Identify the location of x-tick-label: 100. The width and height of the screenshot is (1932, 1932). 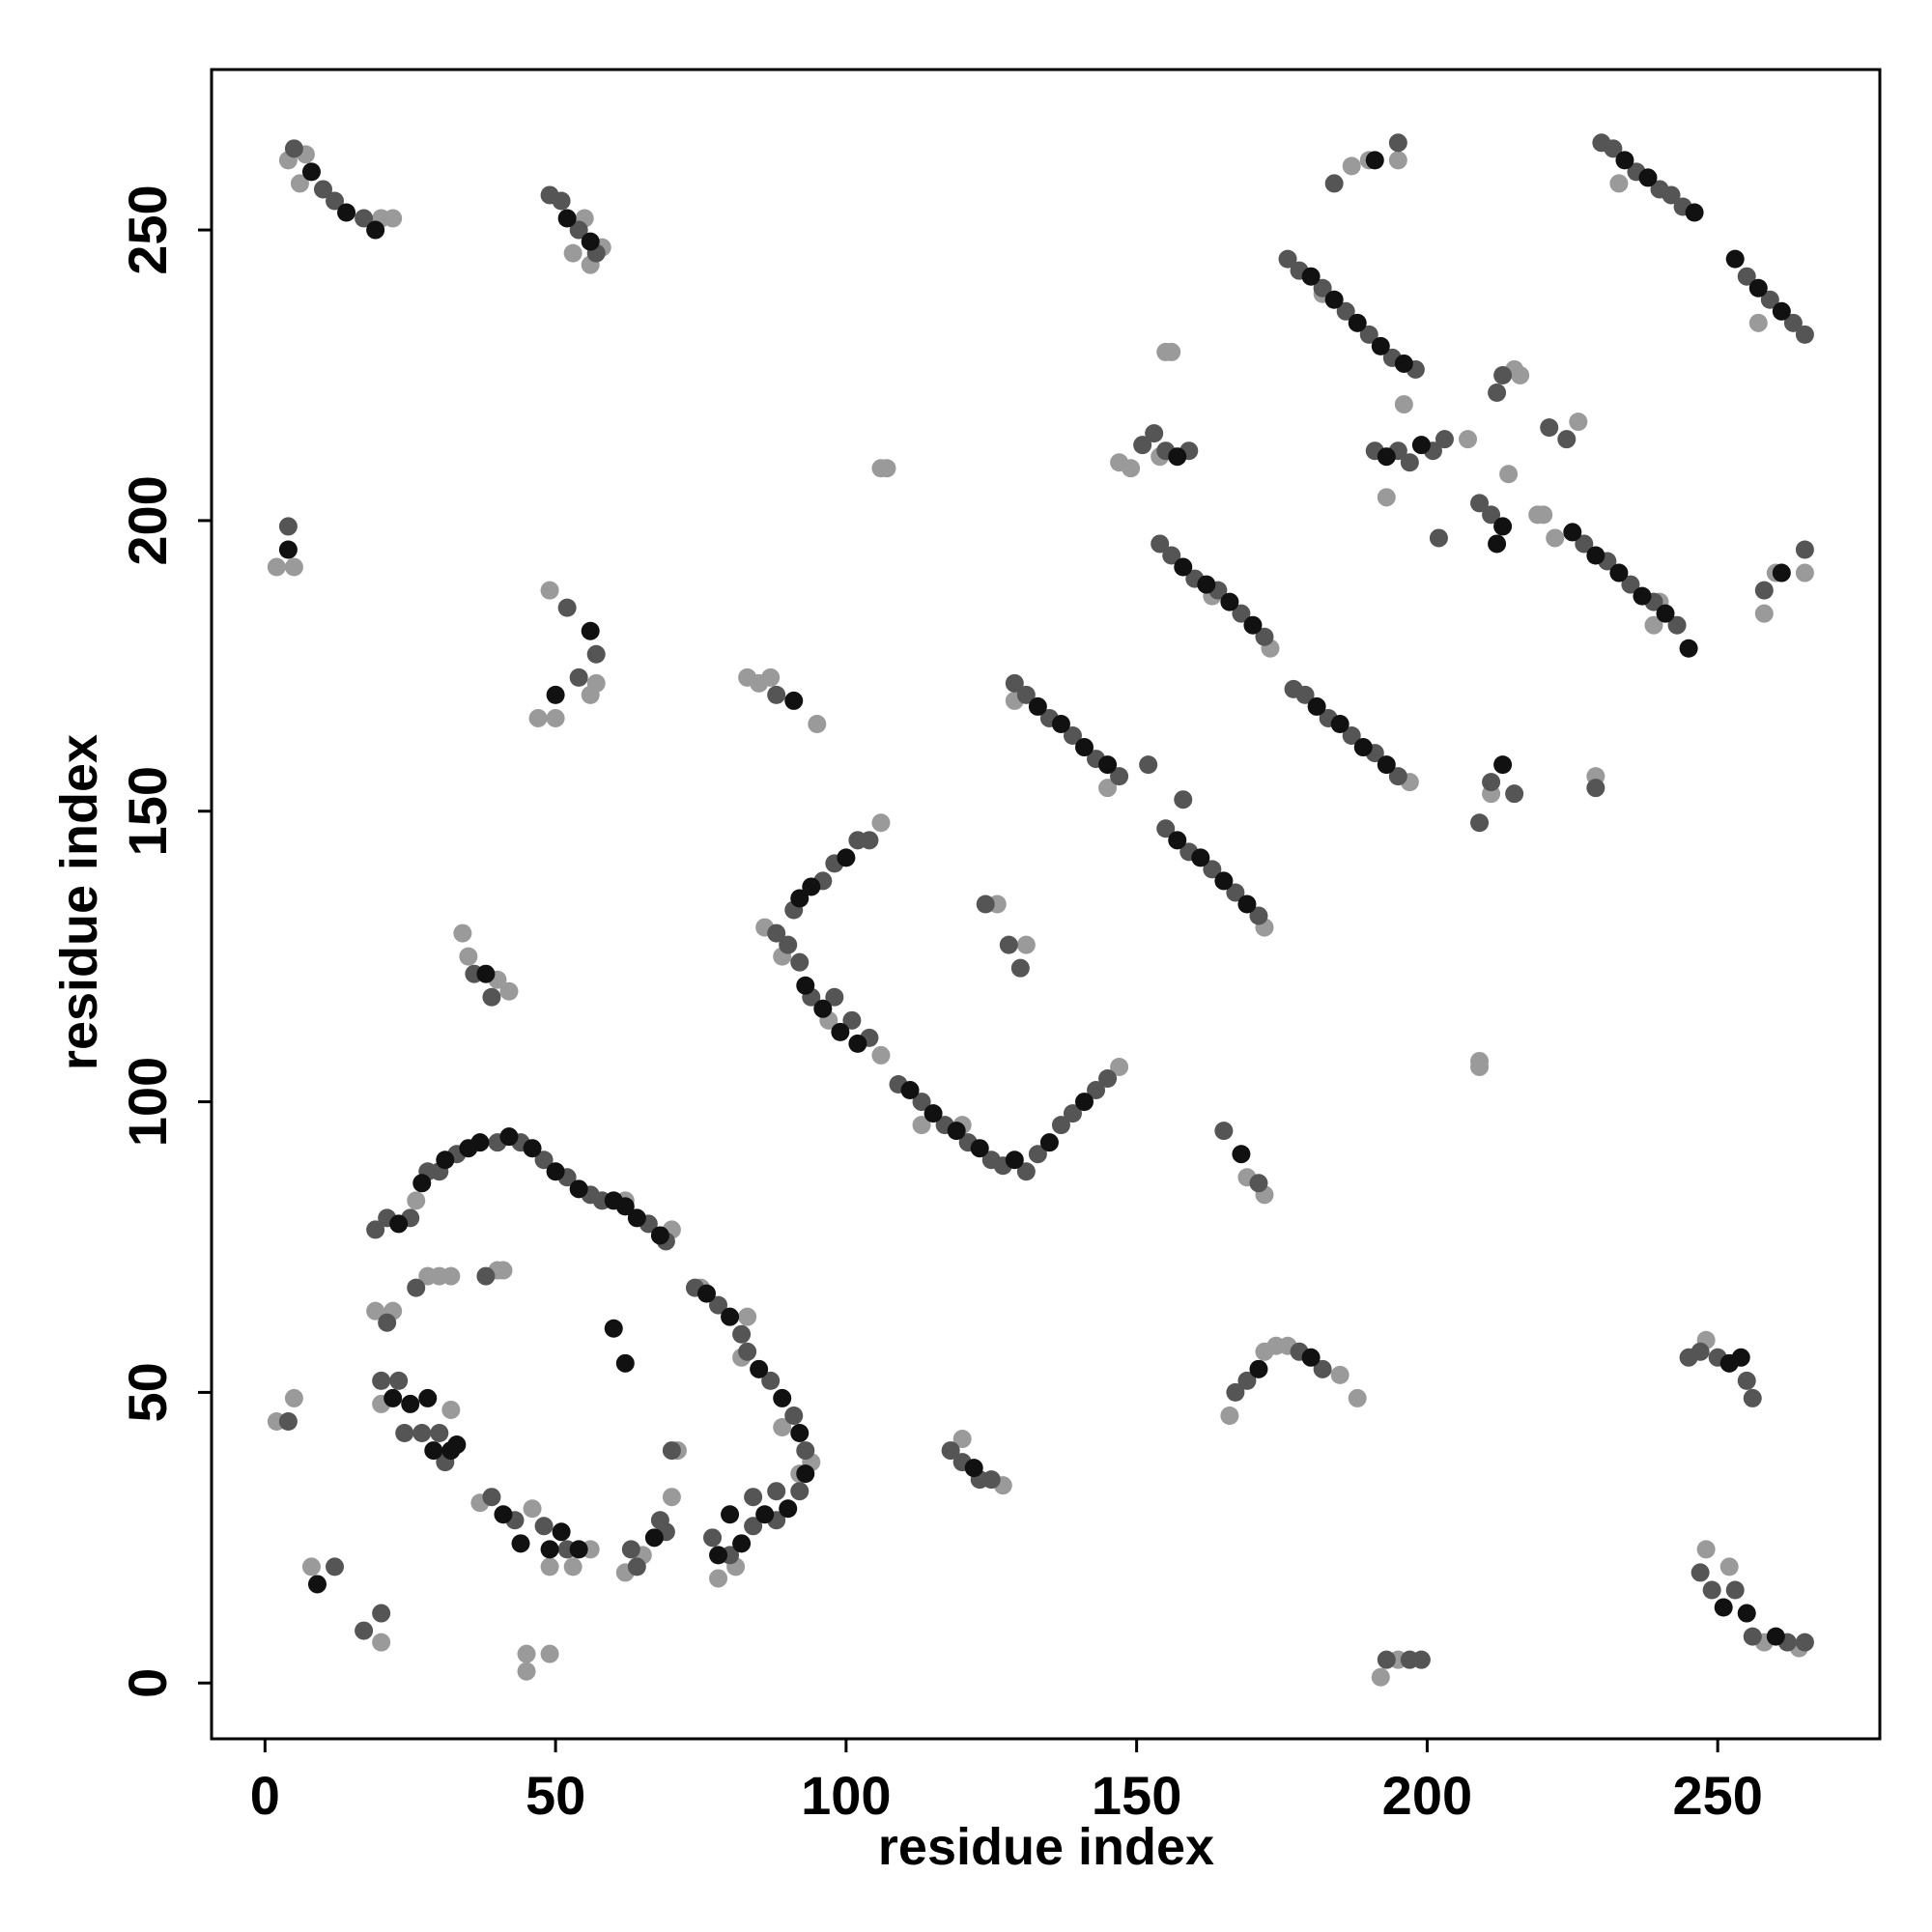
(846, 1795).